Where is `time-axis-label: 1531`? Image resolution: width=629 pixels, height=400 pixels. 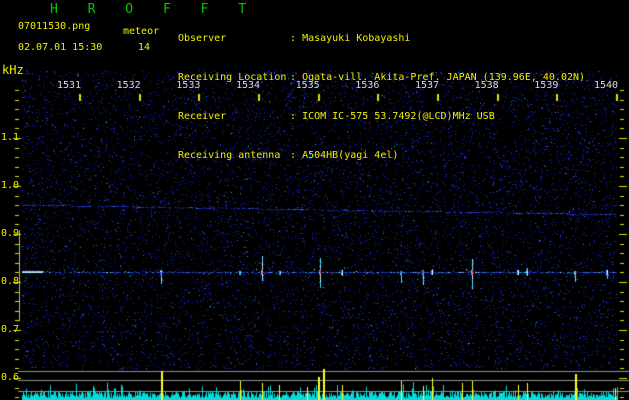
time-axis-label: 1531 is located at coordinates (69, 85).